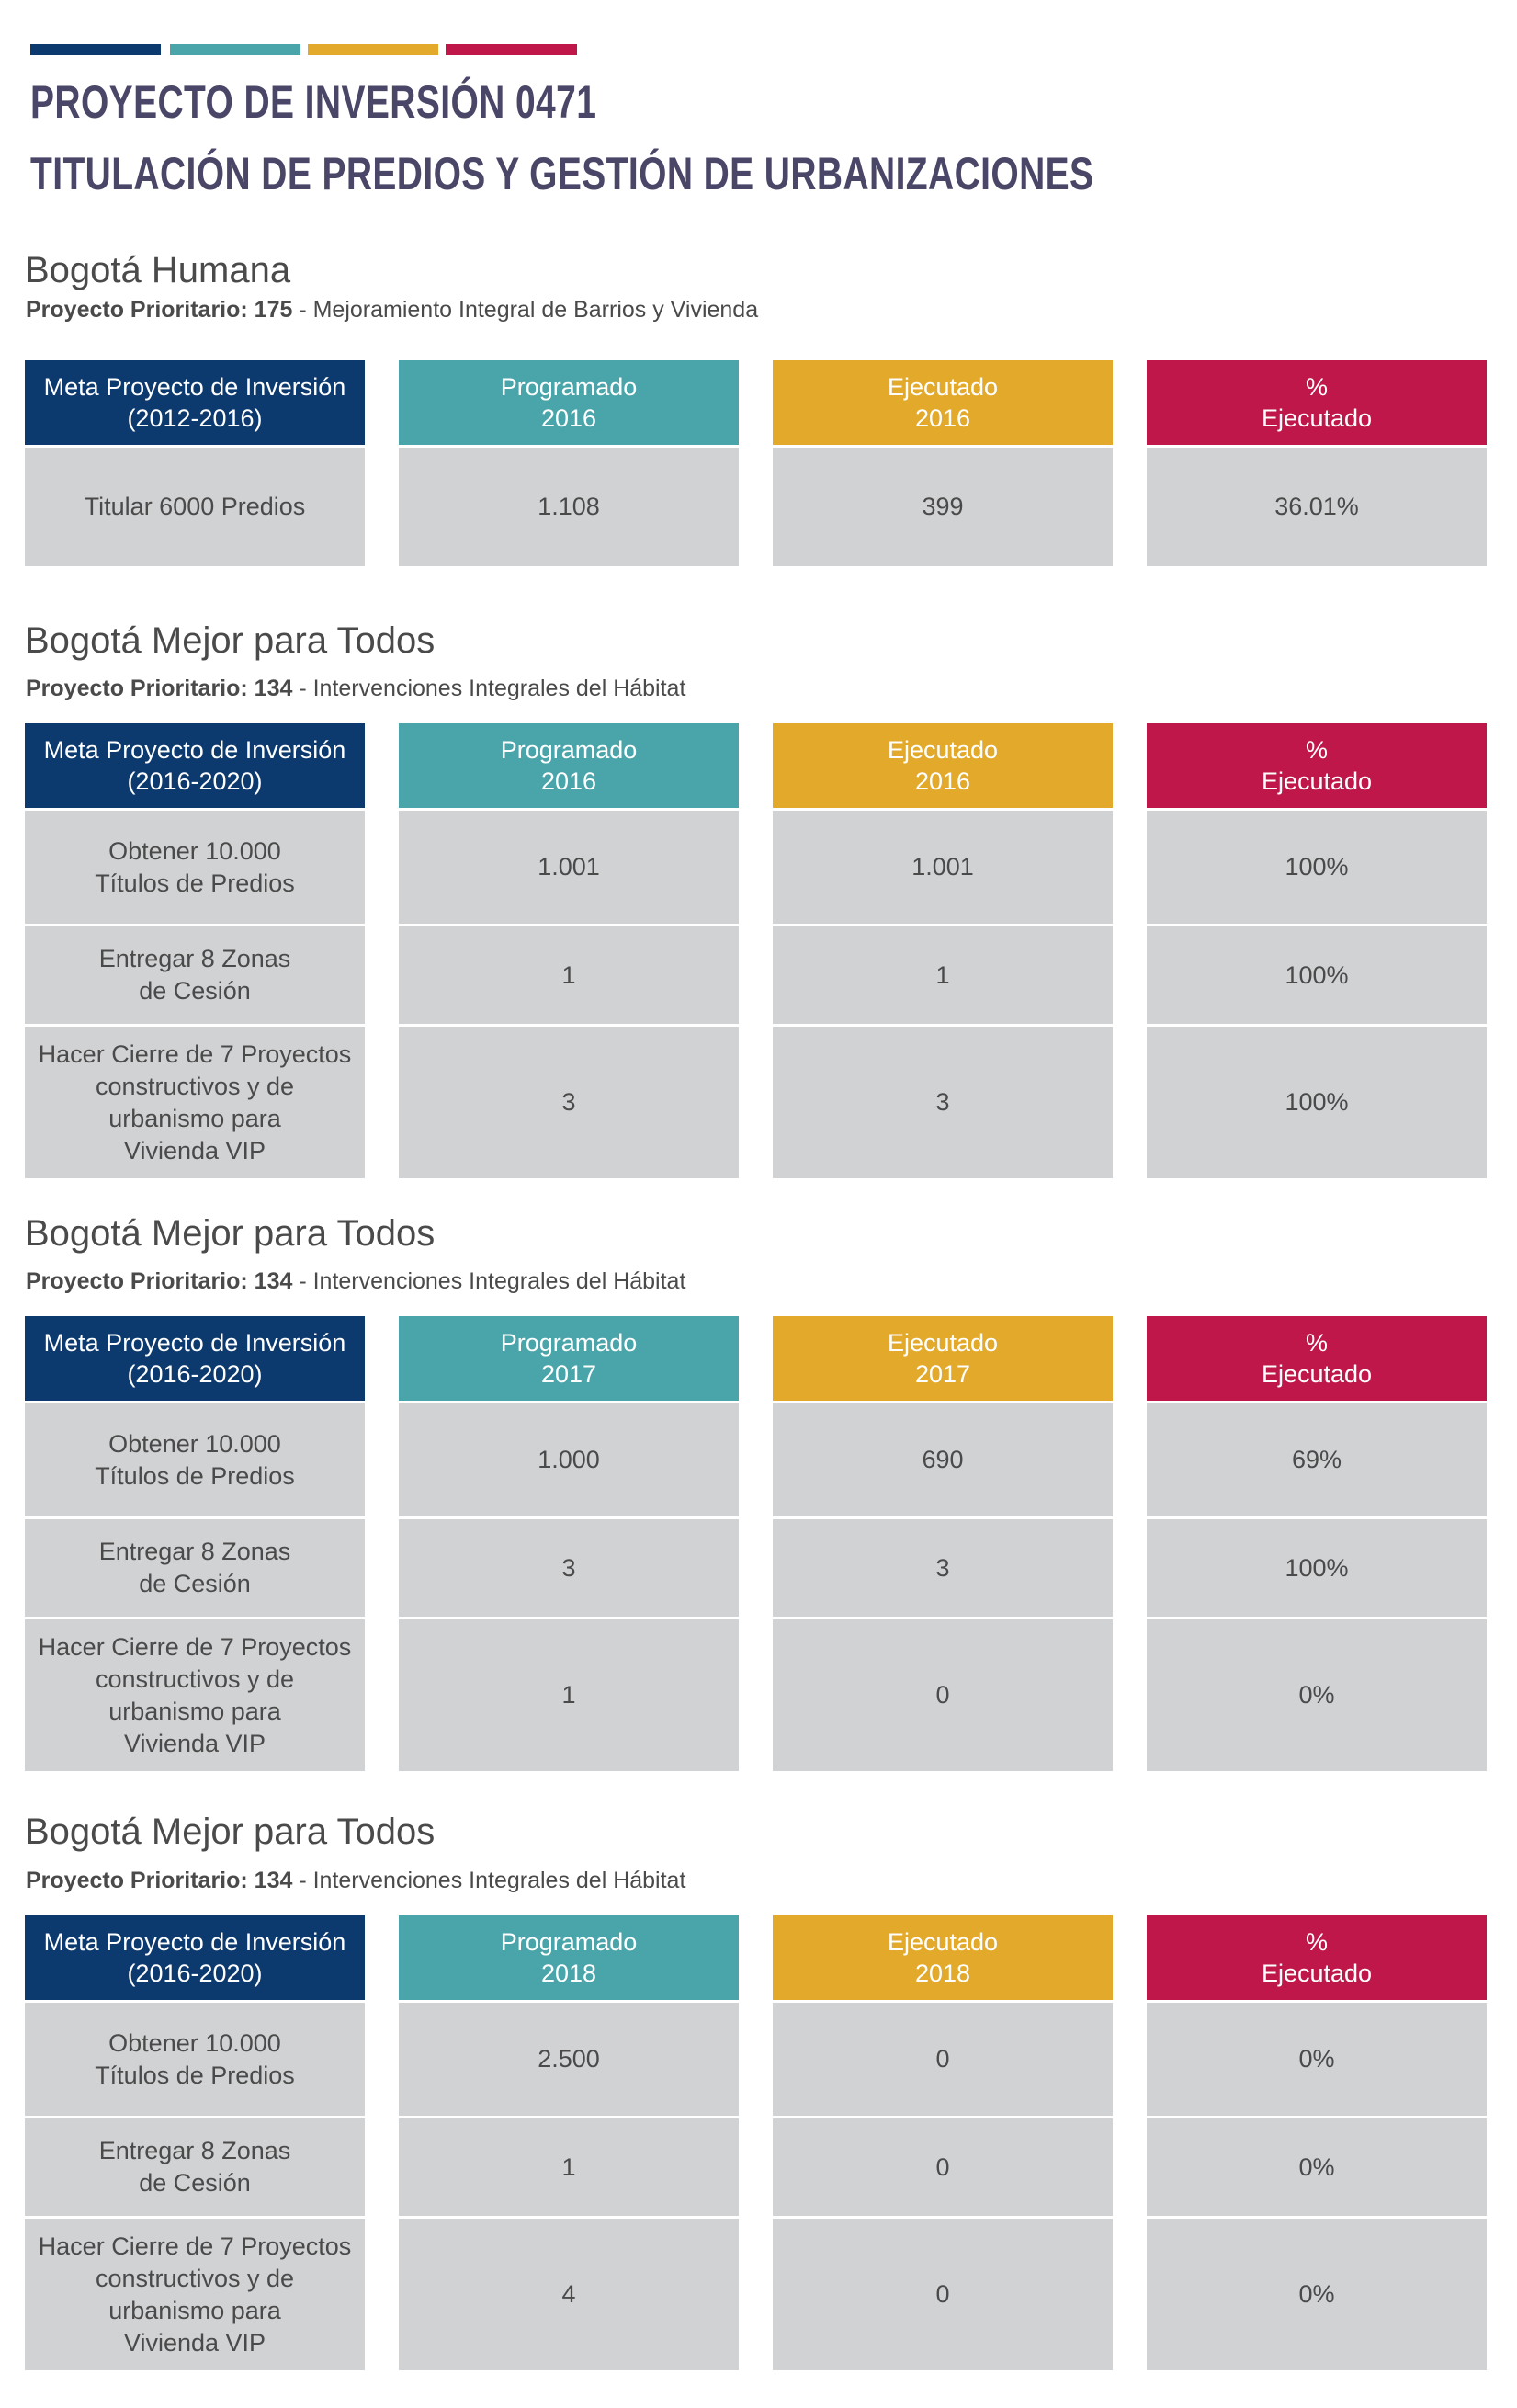 The height and width of the screenshot is (2408, 1517). Describe the element at coordinates (235, 49) in the screenshot. I see `color-bar-teal` at that location.